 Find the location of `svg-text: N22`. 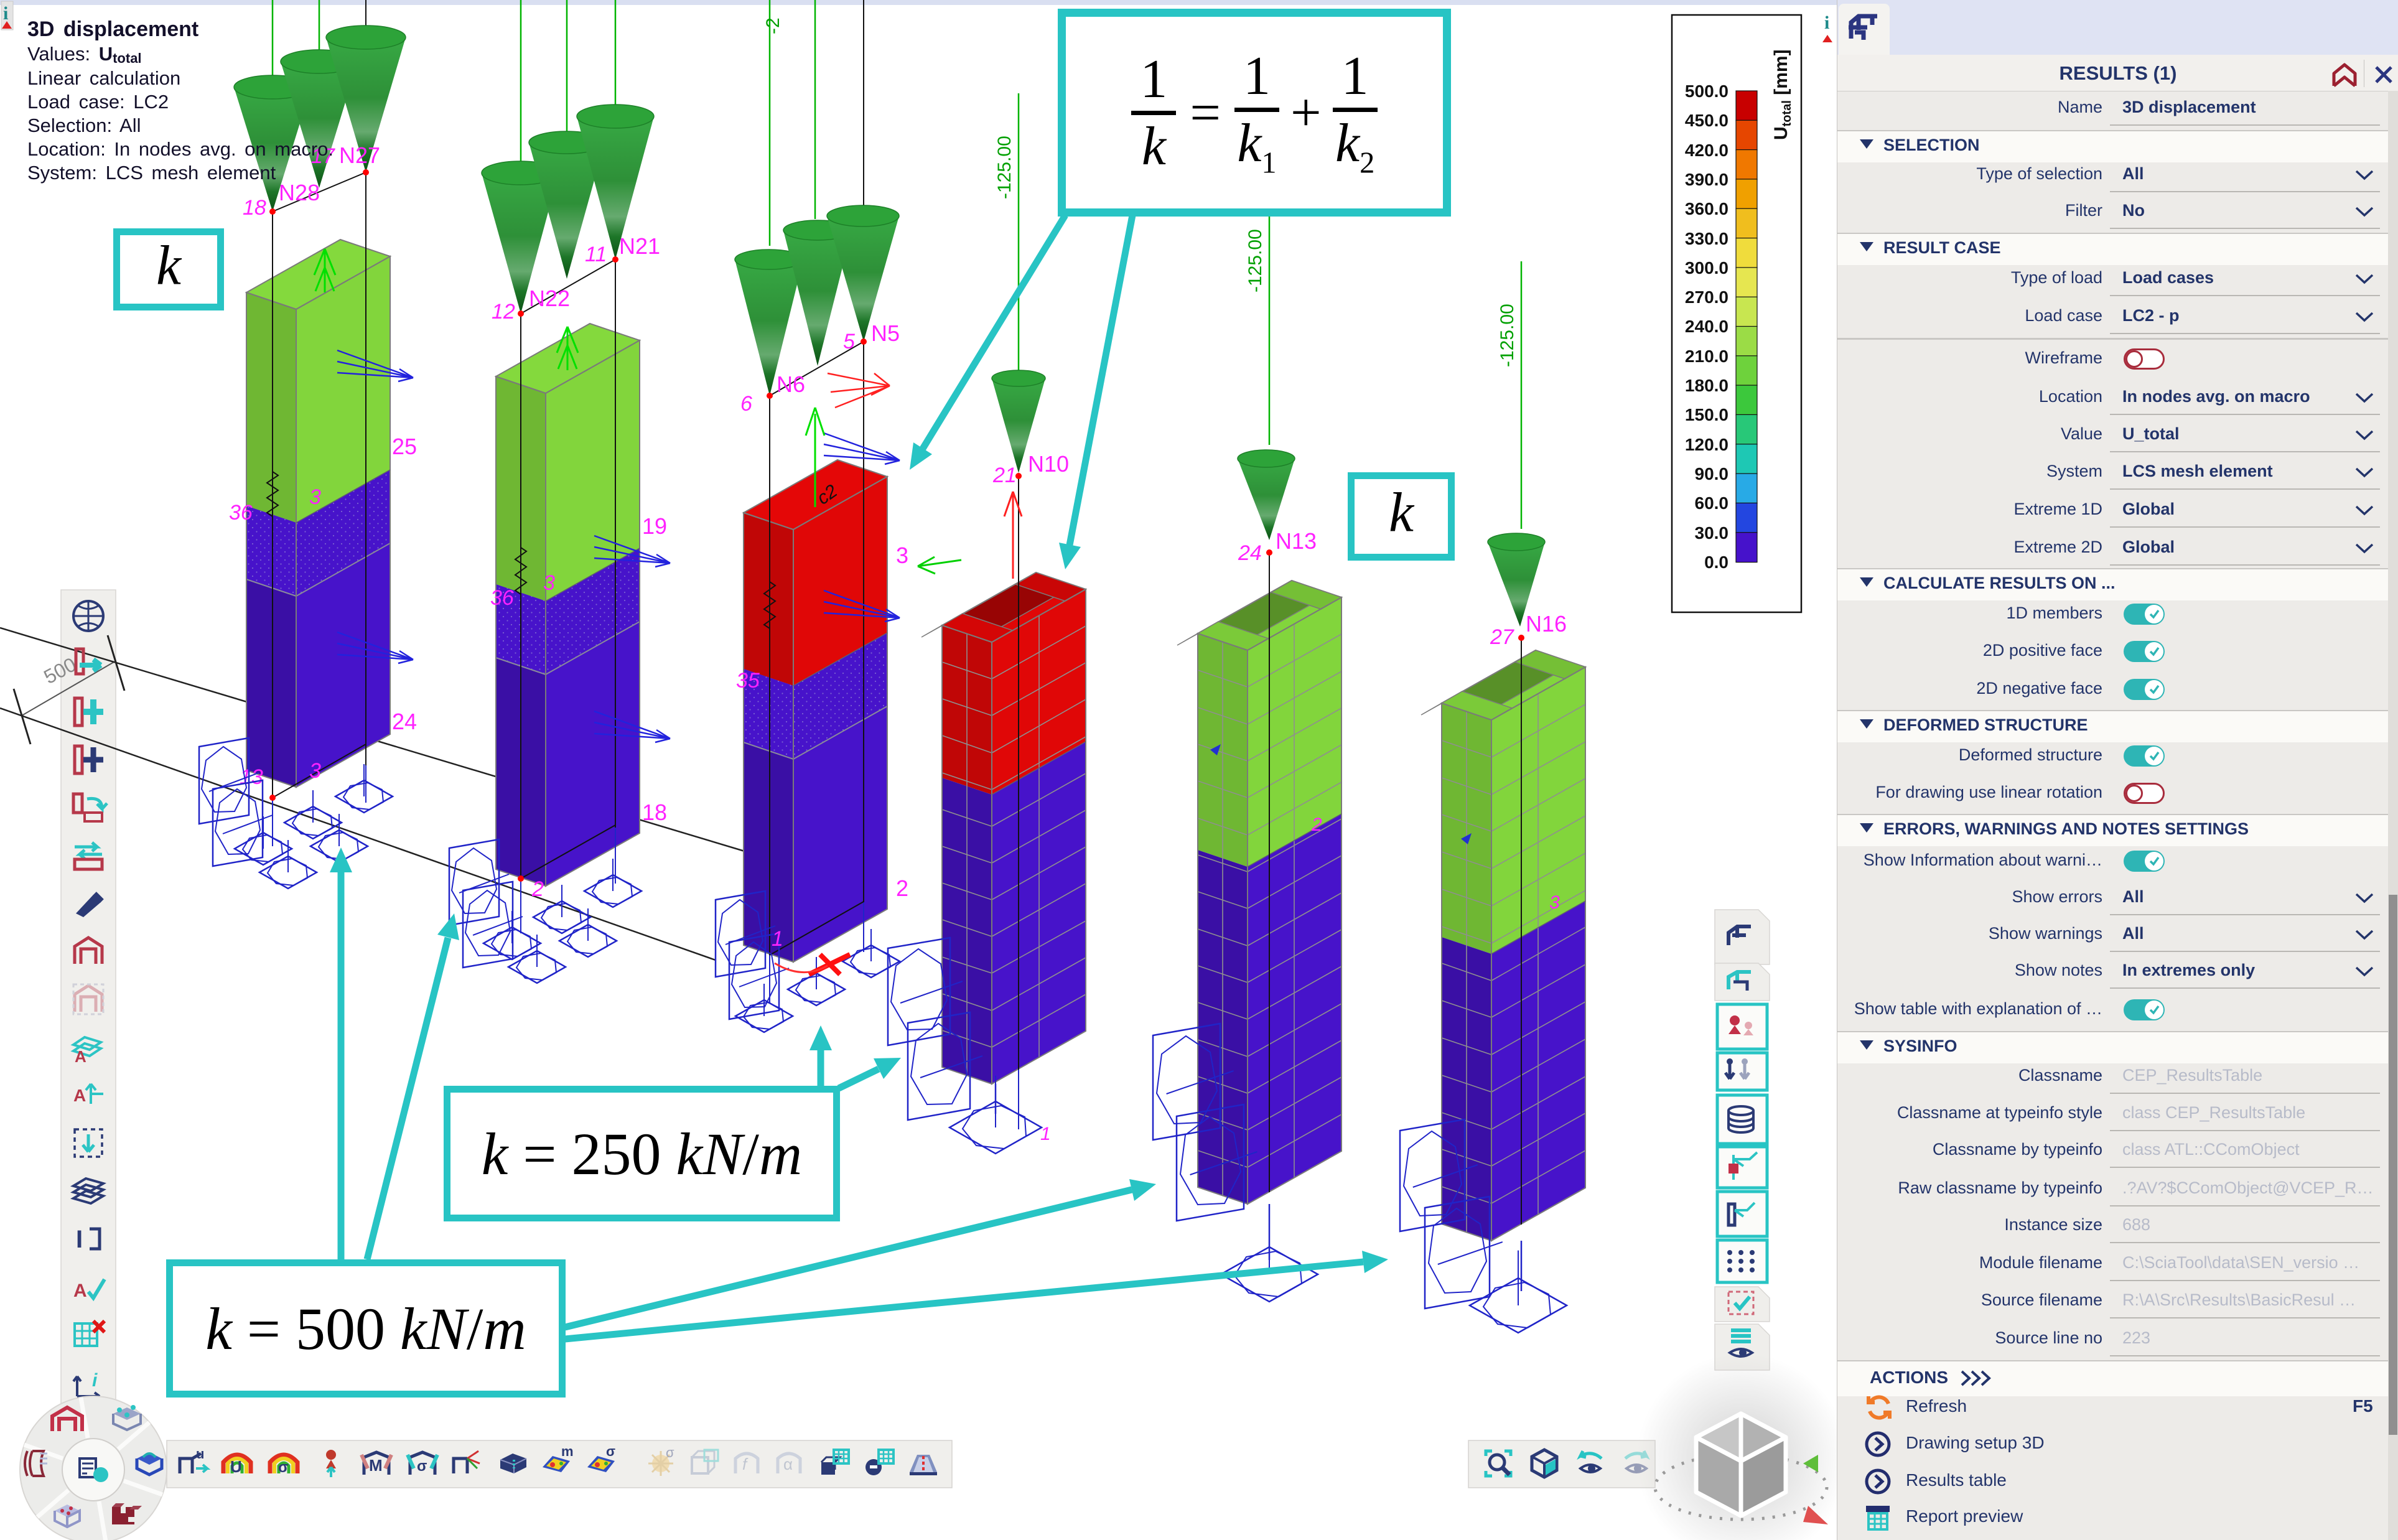

svg-text: N22 is located at coordinates (549, 298).